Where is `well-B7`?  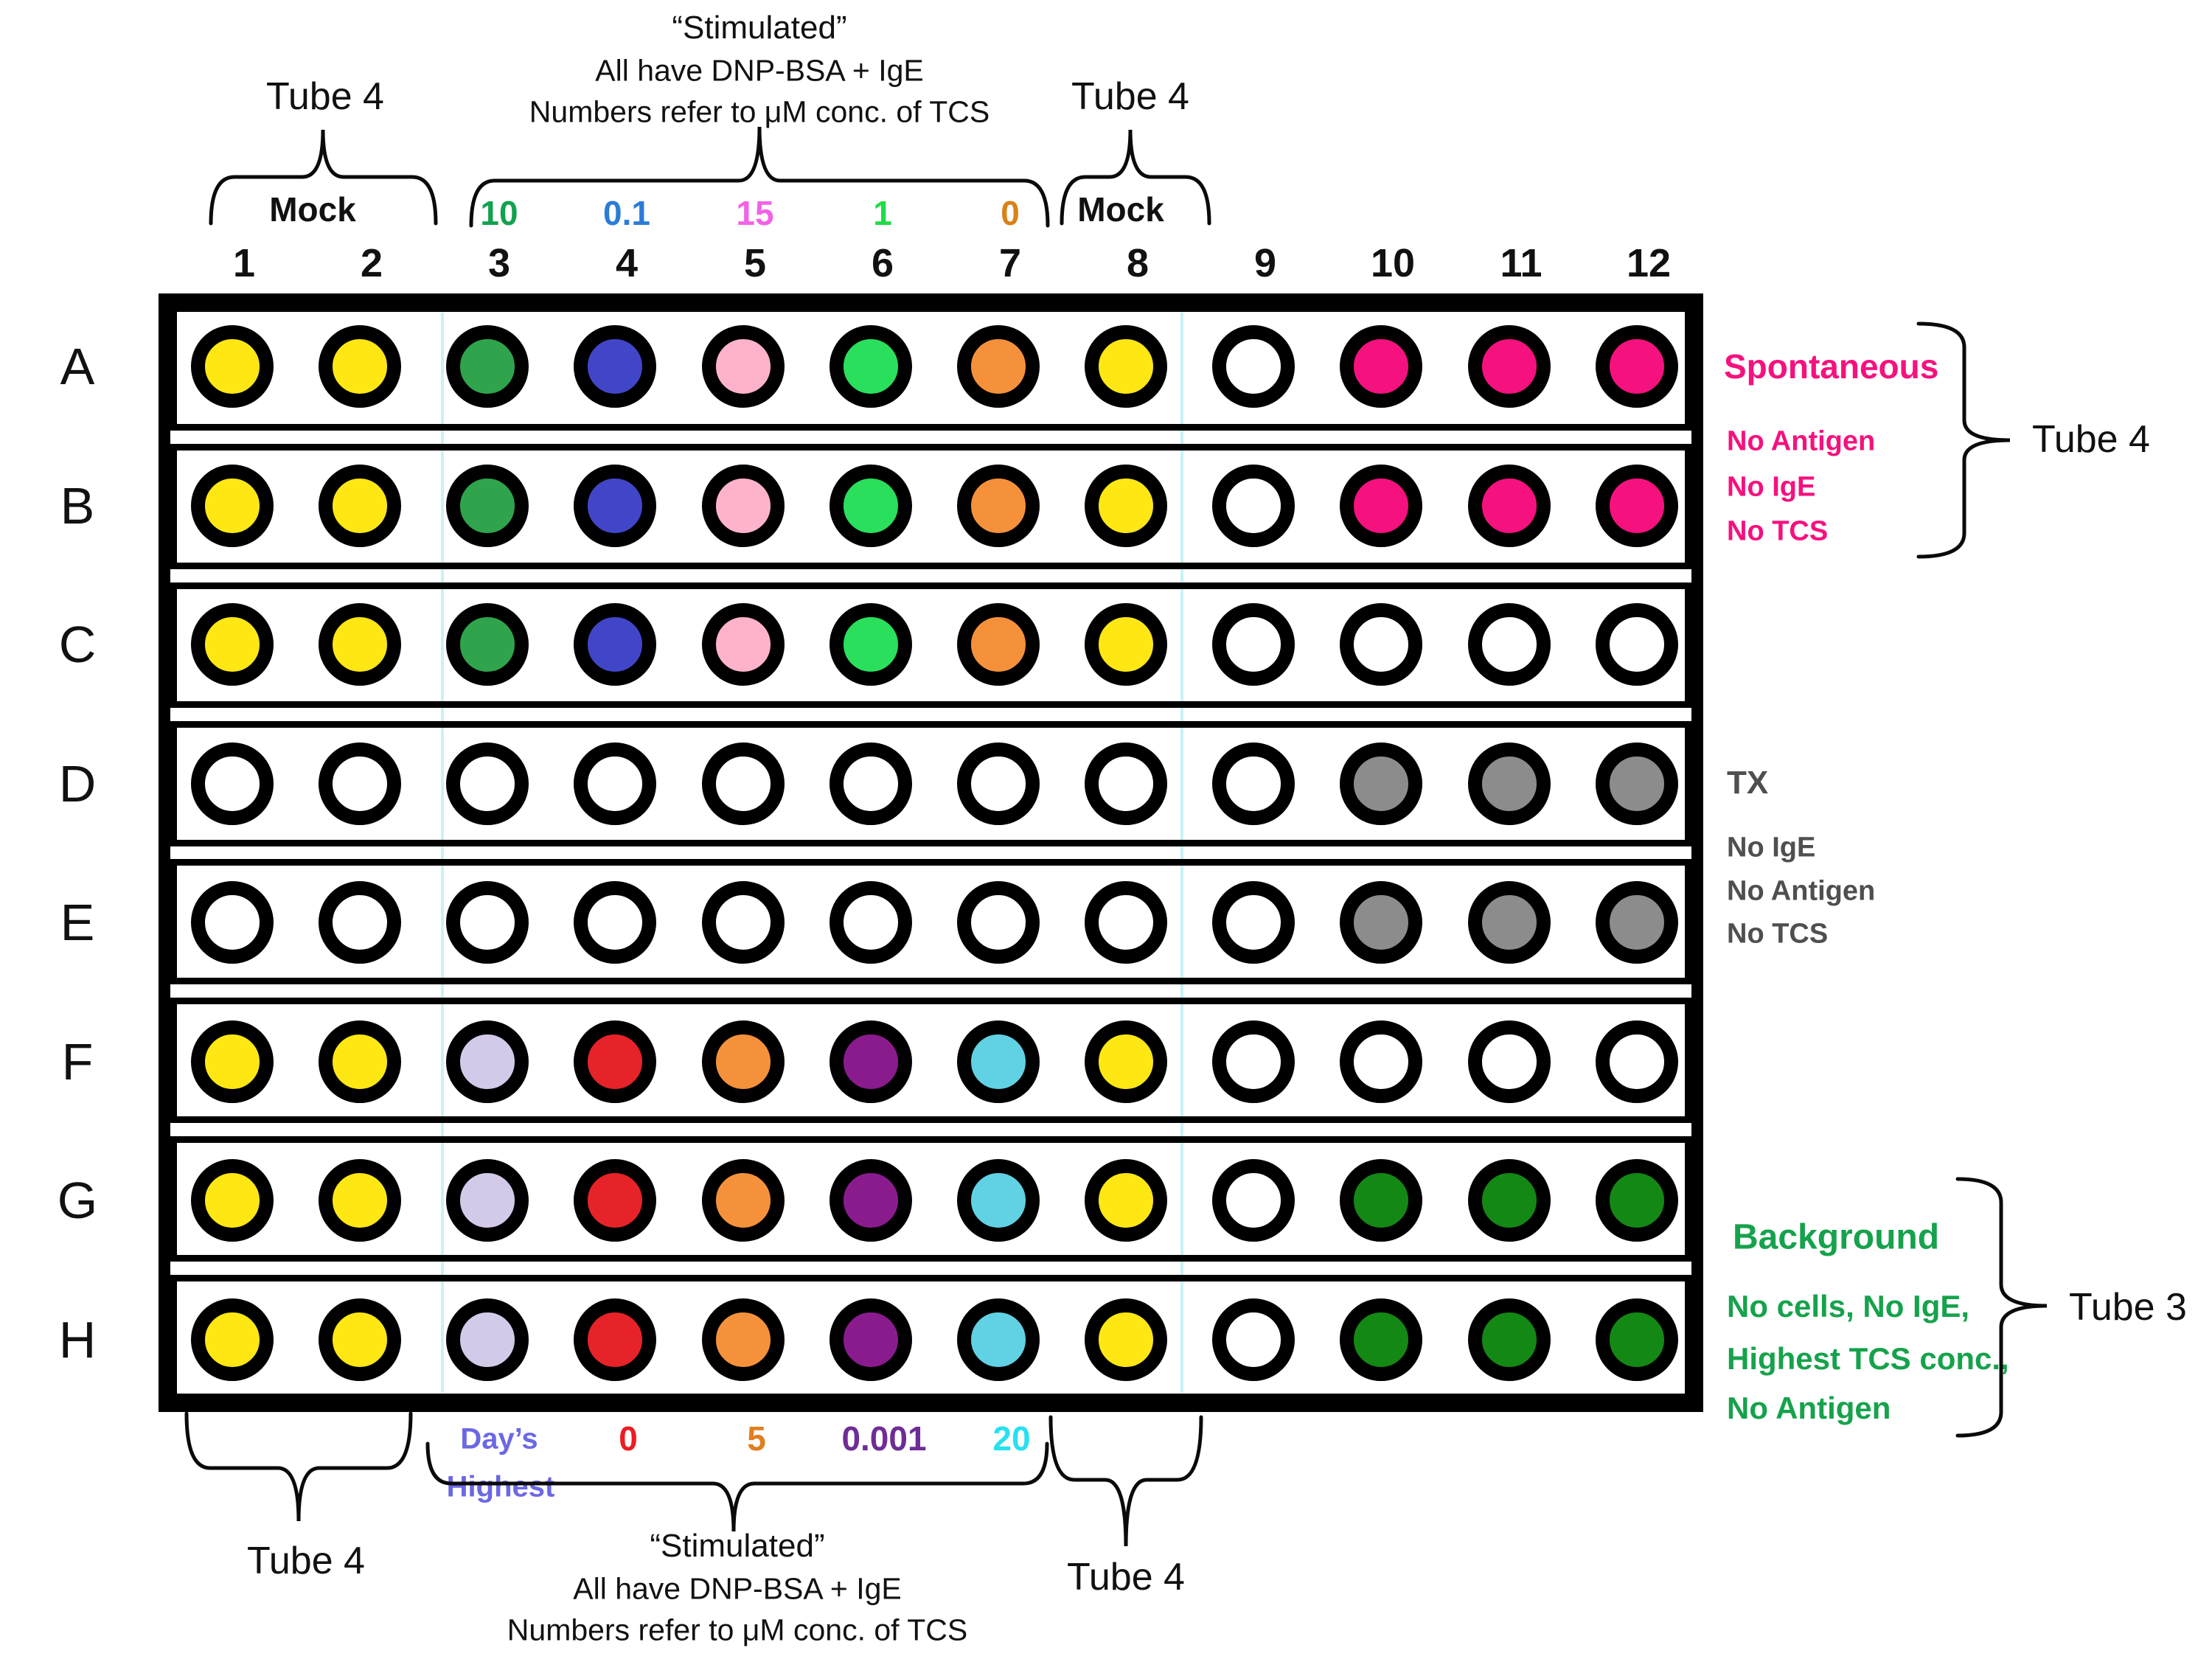 well-B7 is located at coordinates (998, 506).